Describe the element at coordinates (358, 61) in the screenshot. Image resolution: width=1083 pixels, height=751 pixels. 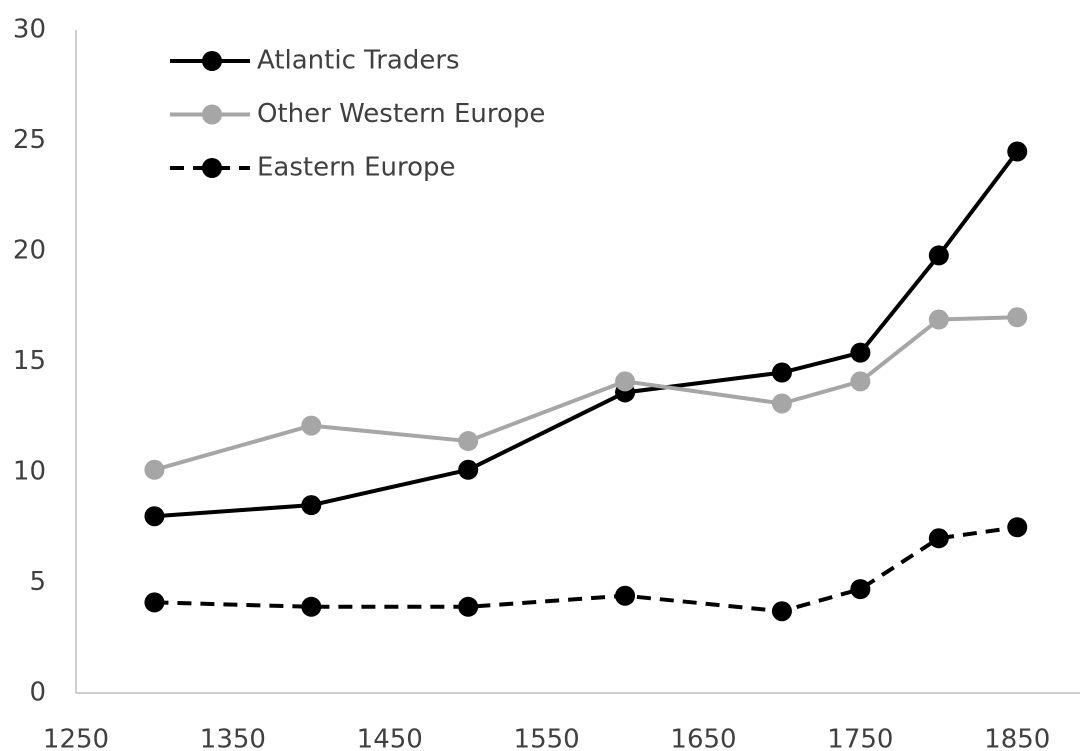
I see `legend-label: Atlantic Traders` at that location.